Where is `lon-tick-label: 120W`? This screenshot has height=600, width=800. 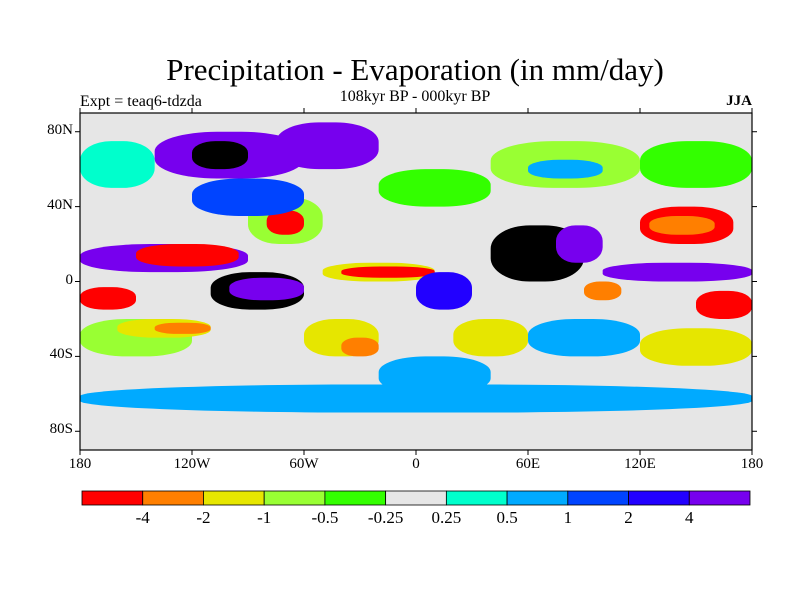
lon-tick-label: 120W is located at coordinates (192, 464).